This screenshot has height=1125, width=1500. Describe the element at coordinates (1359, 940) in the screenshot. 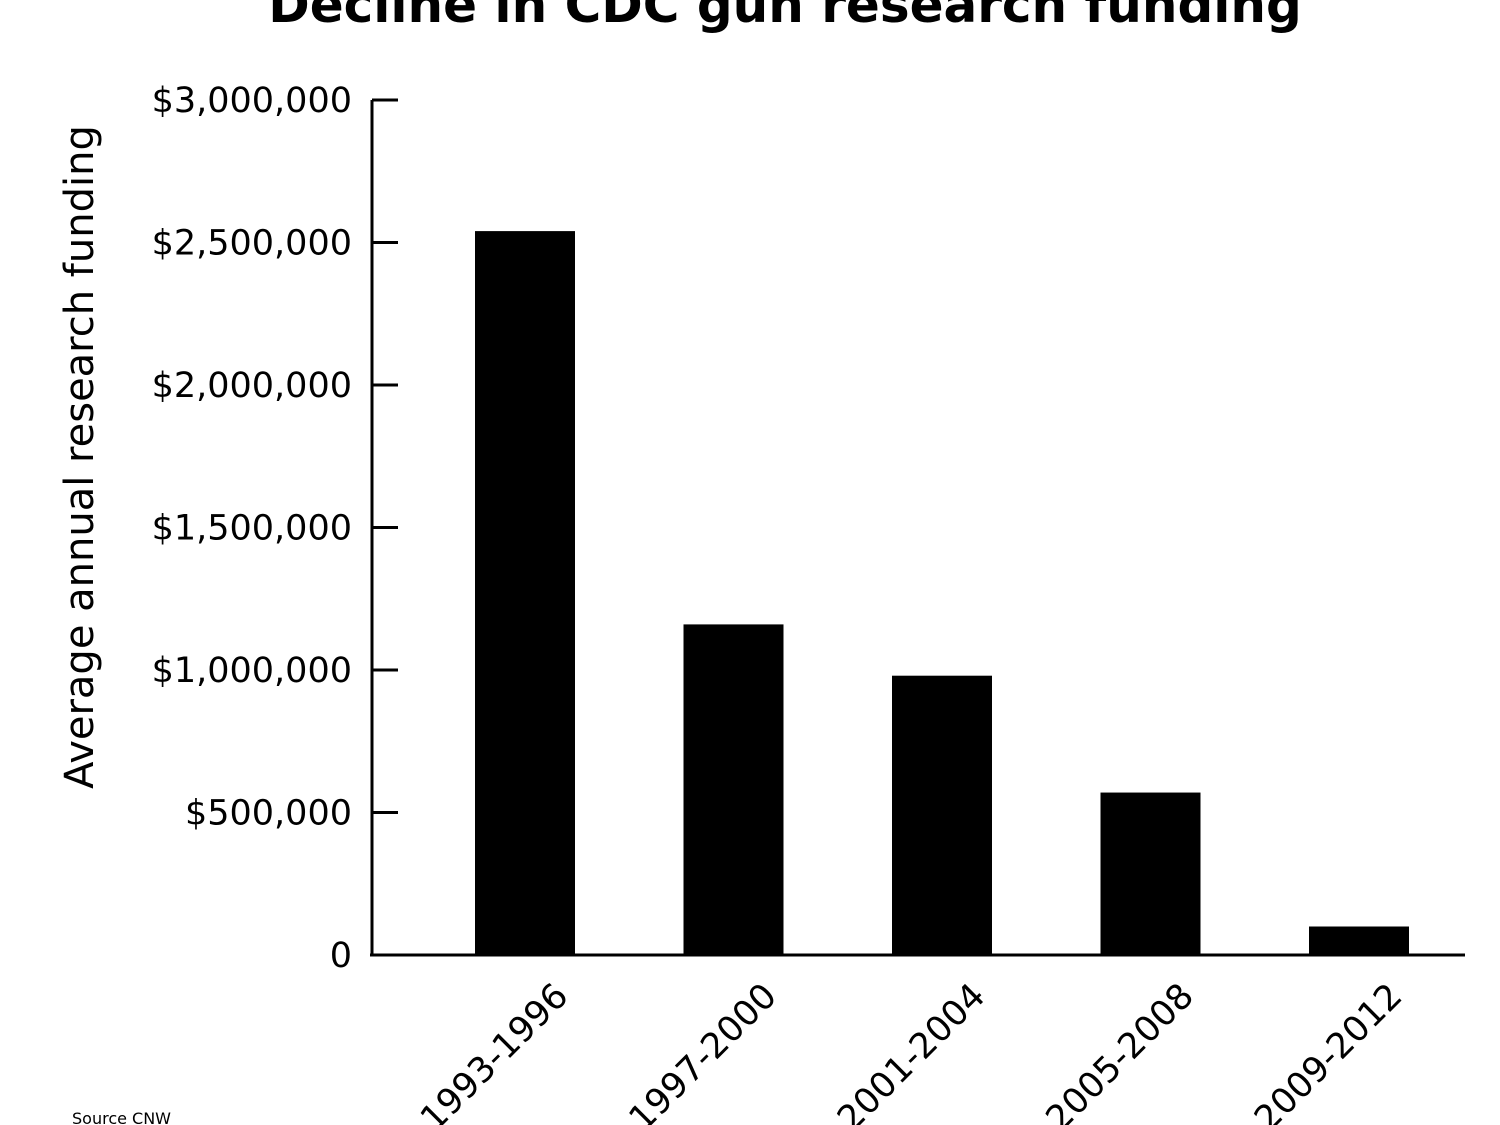

I see `bar-2009-2012` at that location.